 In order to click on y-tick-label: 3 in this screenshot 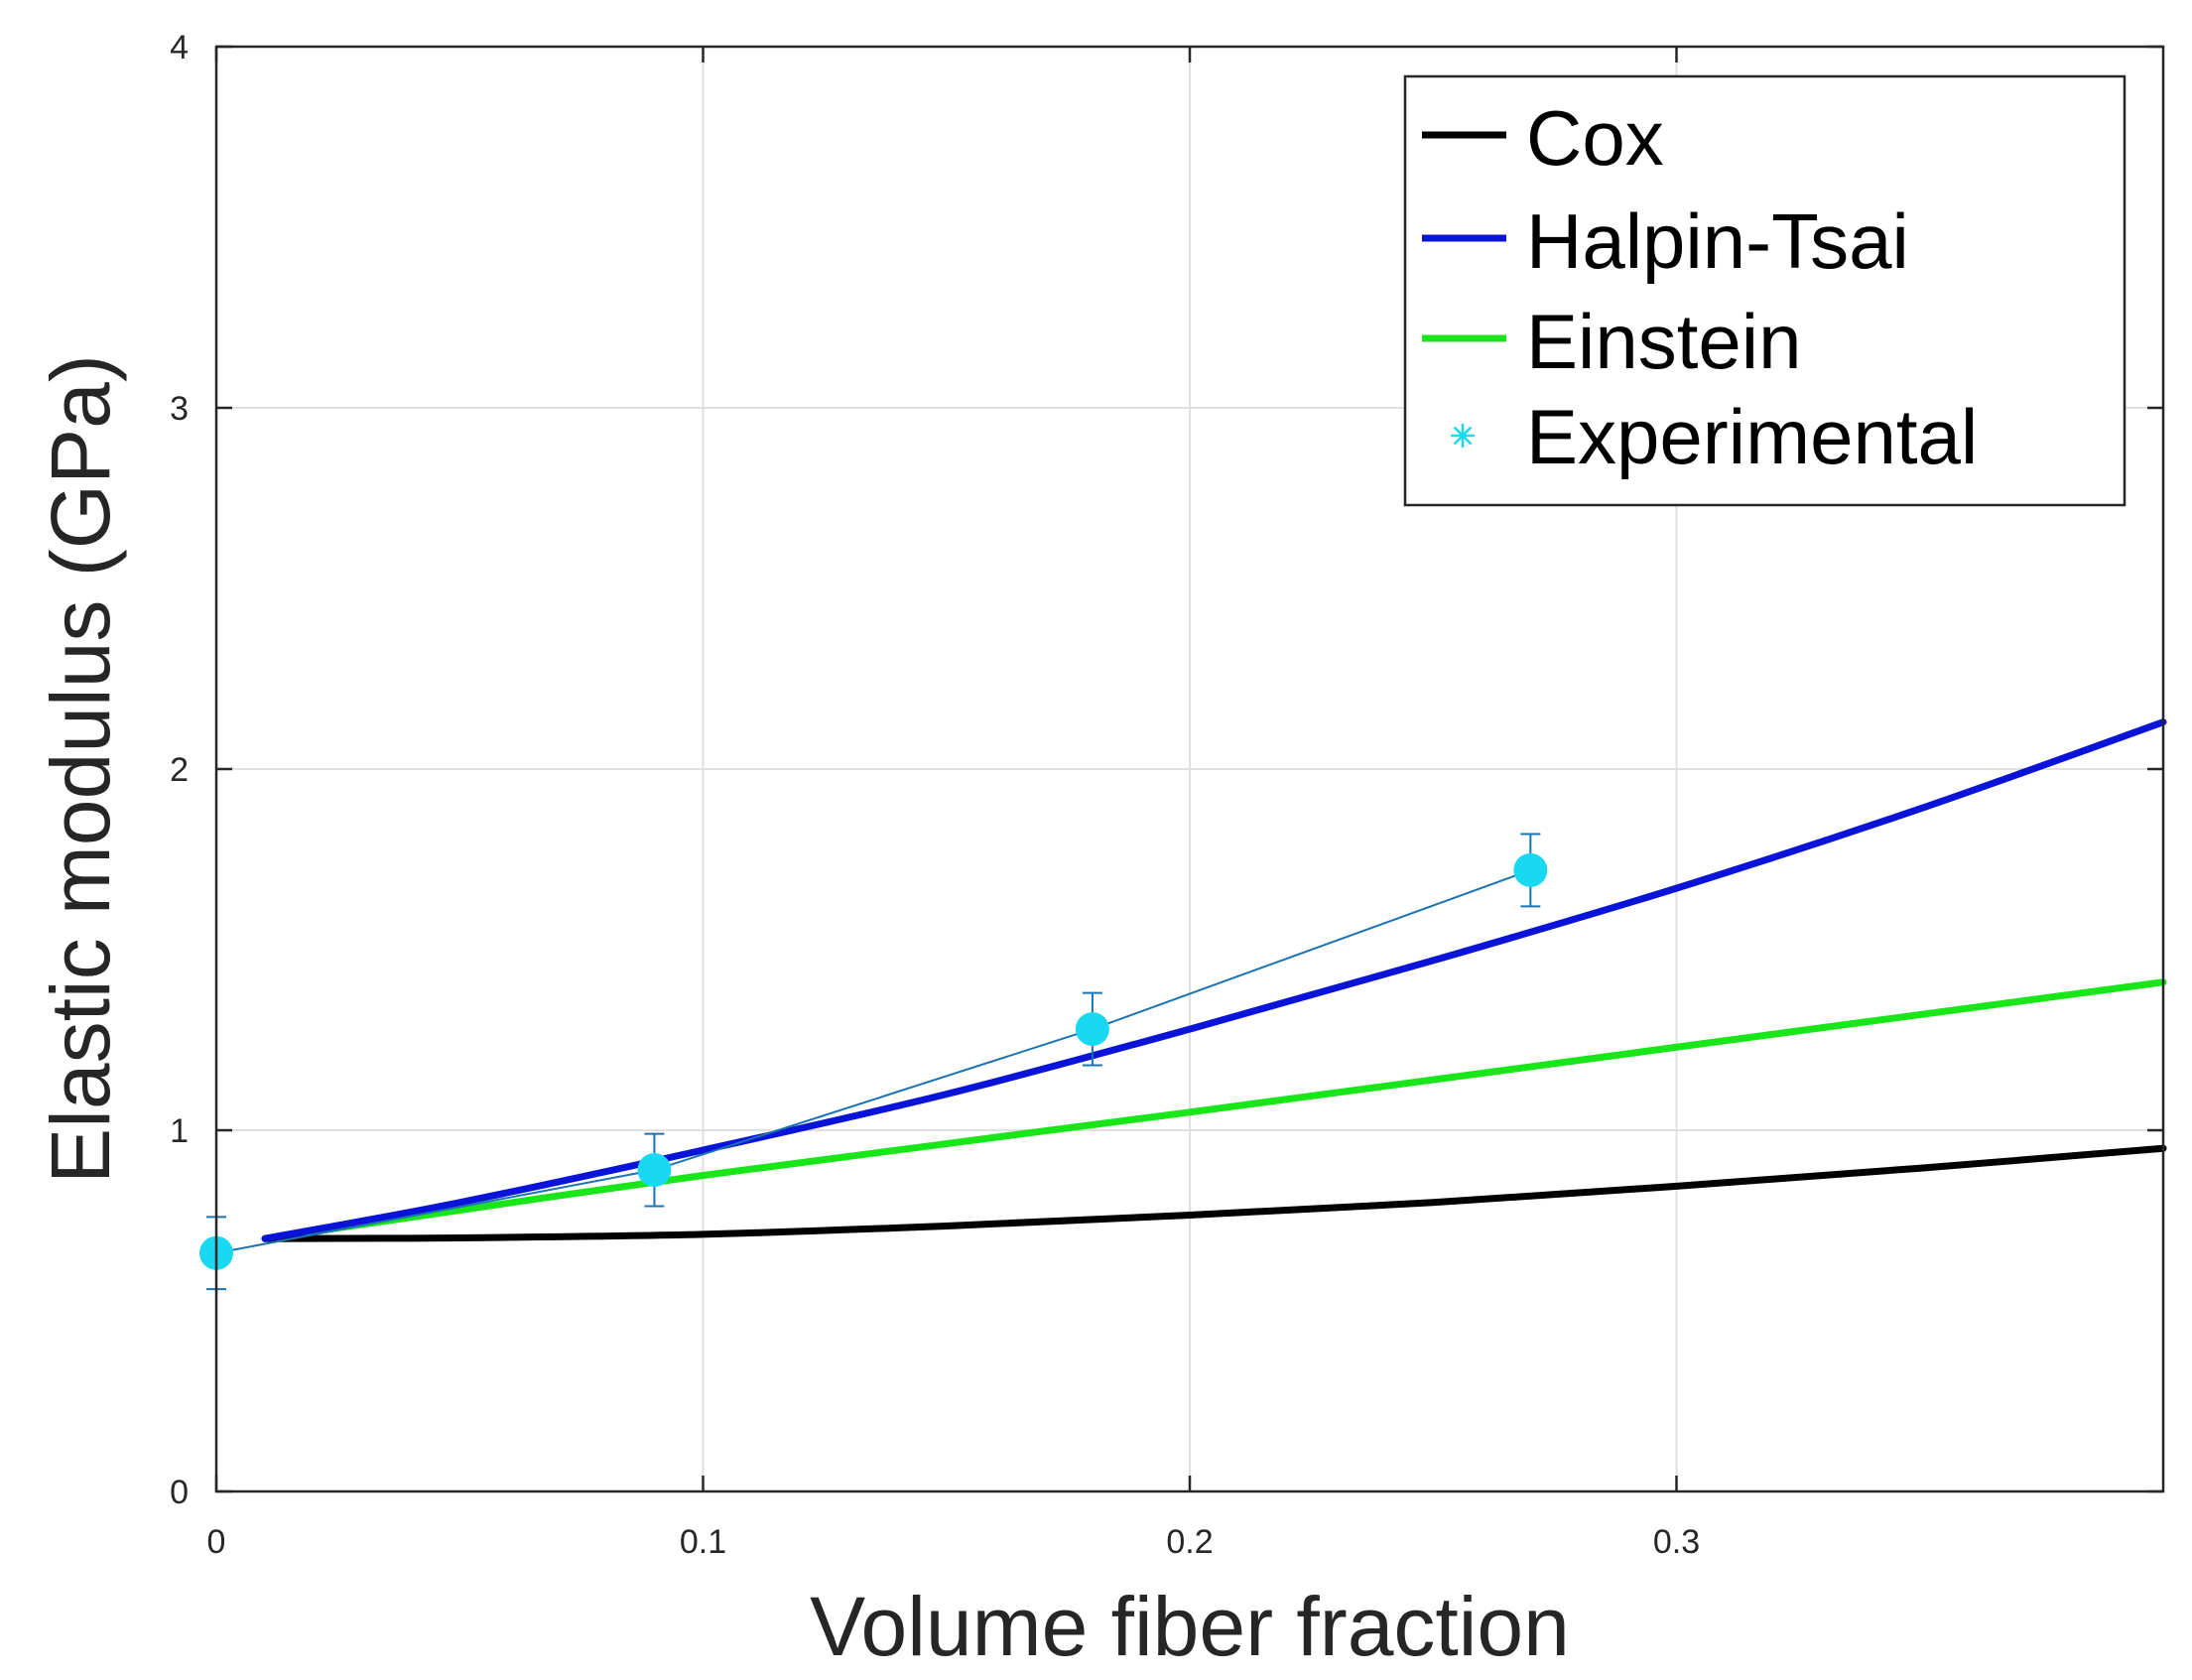, I will do `click(179, 409)`.